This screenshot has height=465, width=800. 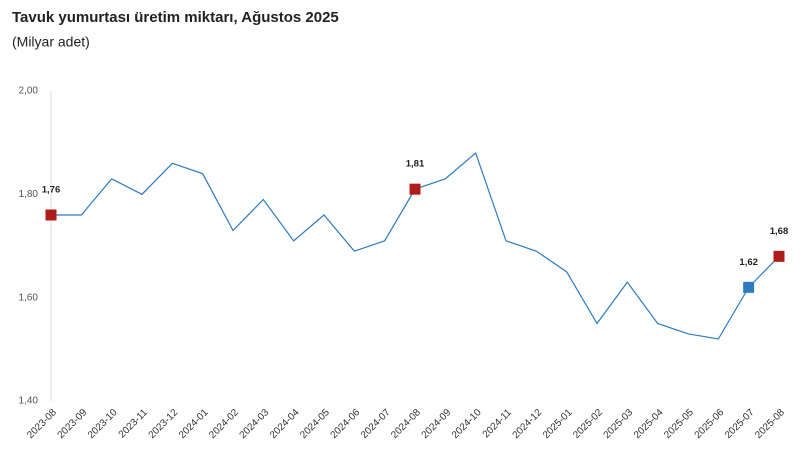 I want to click on chart-subtitle: (Milyar adet), so click(x=51, y=42).